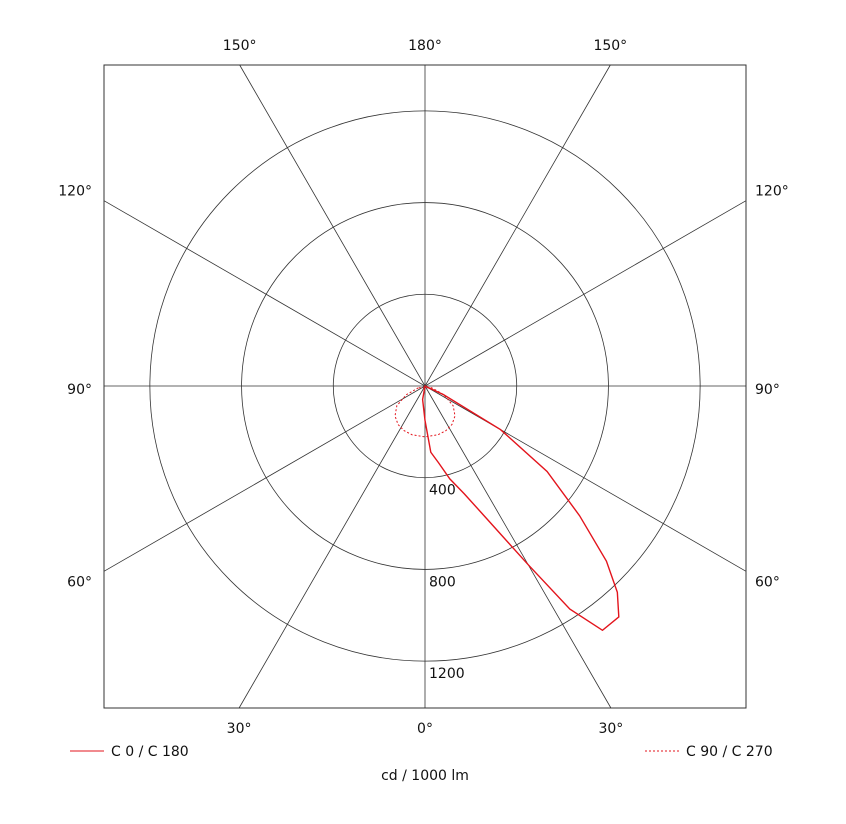 The image size is (846, 824). Describe the element at coordinates (442, 491) in the screenshot. I see `r-tick-label: 400` at that location.